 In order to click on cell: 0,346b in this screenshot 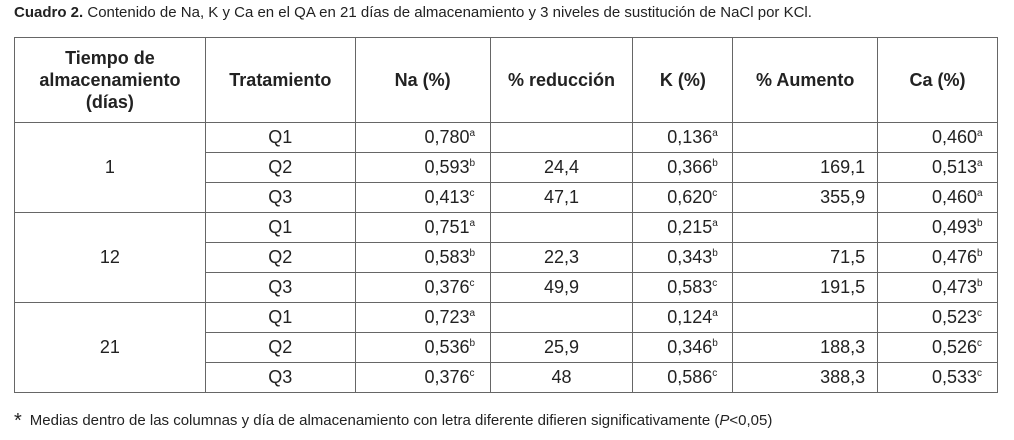, I will do `click(683, 347)`.